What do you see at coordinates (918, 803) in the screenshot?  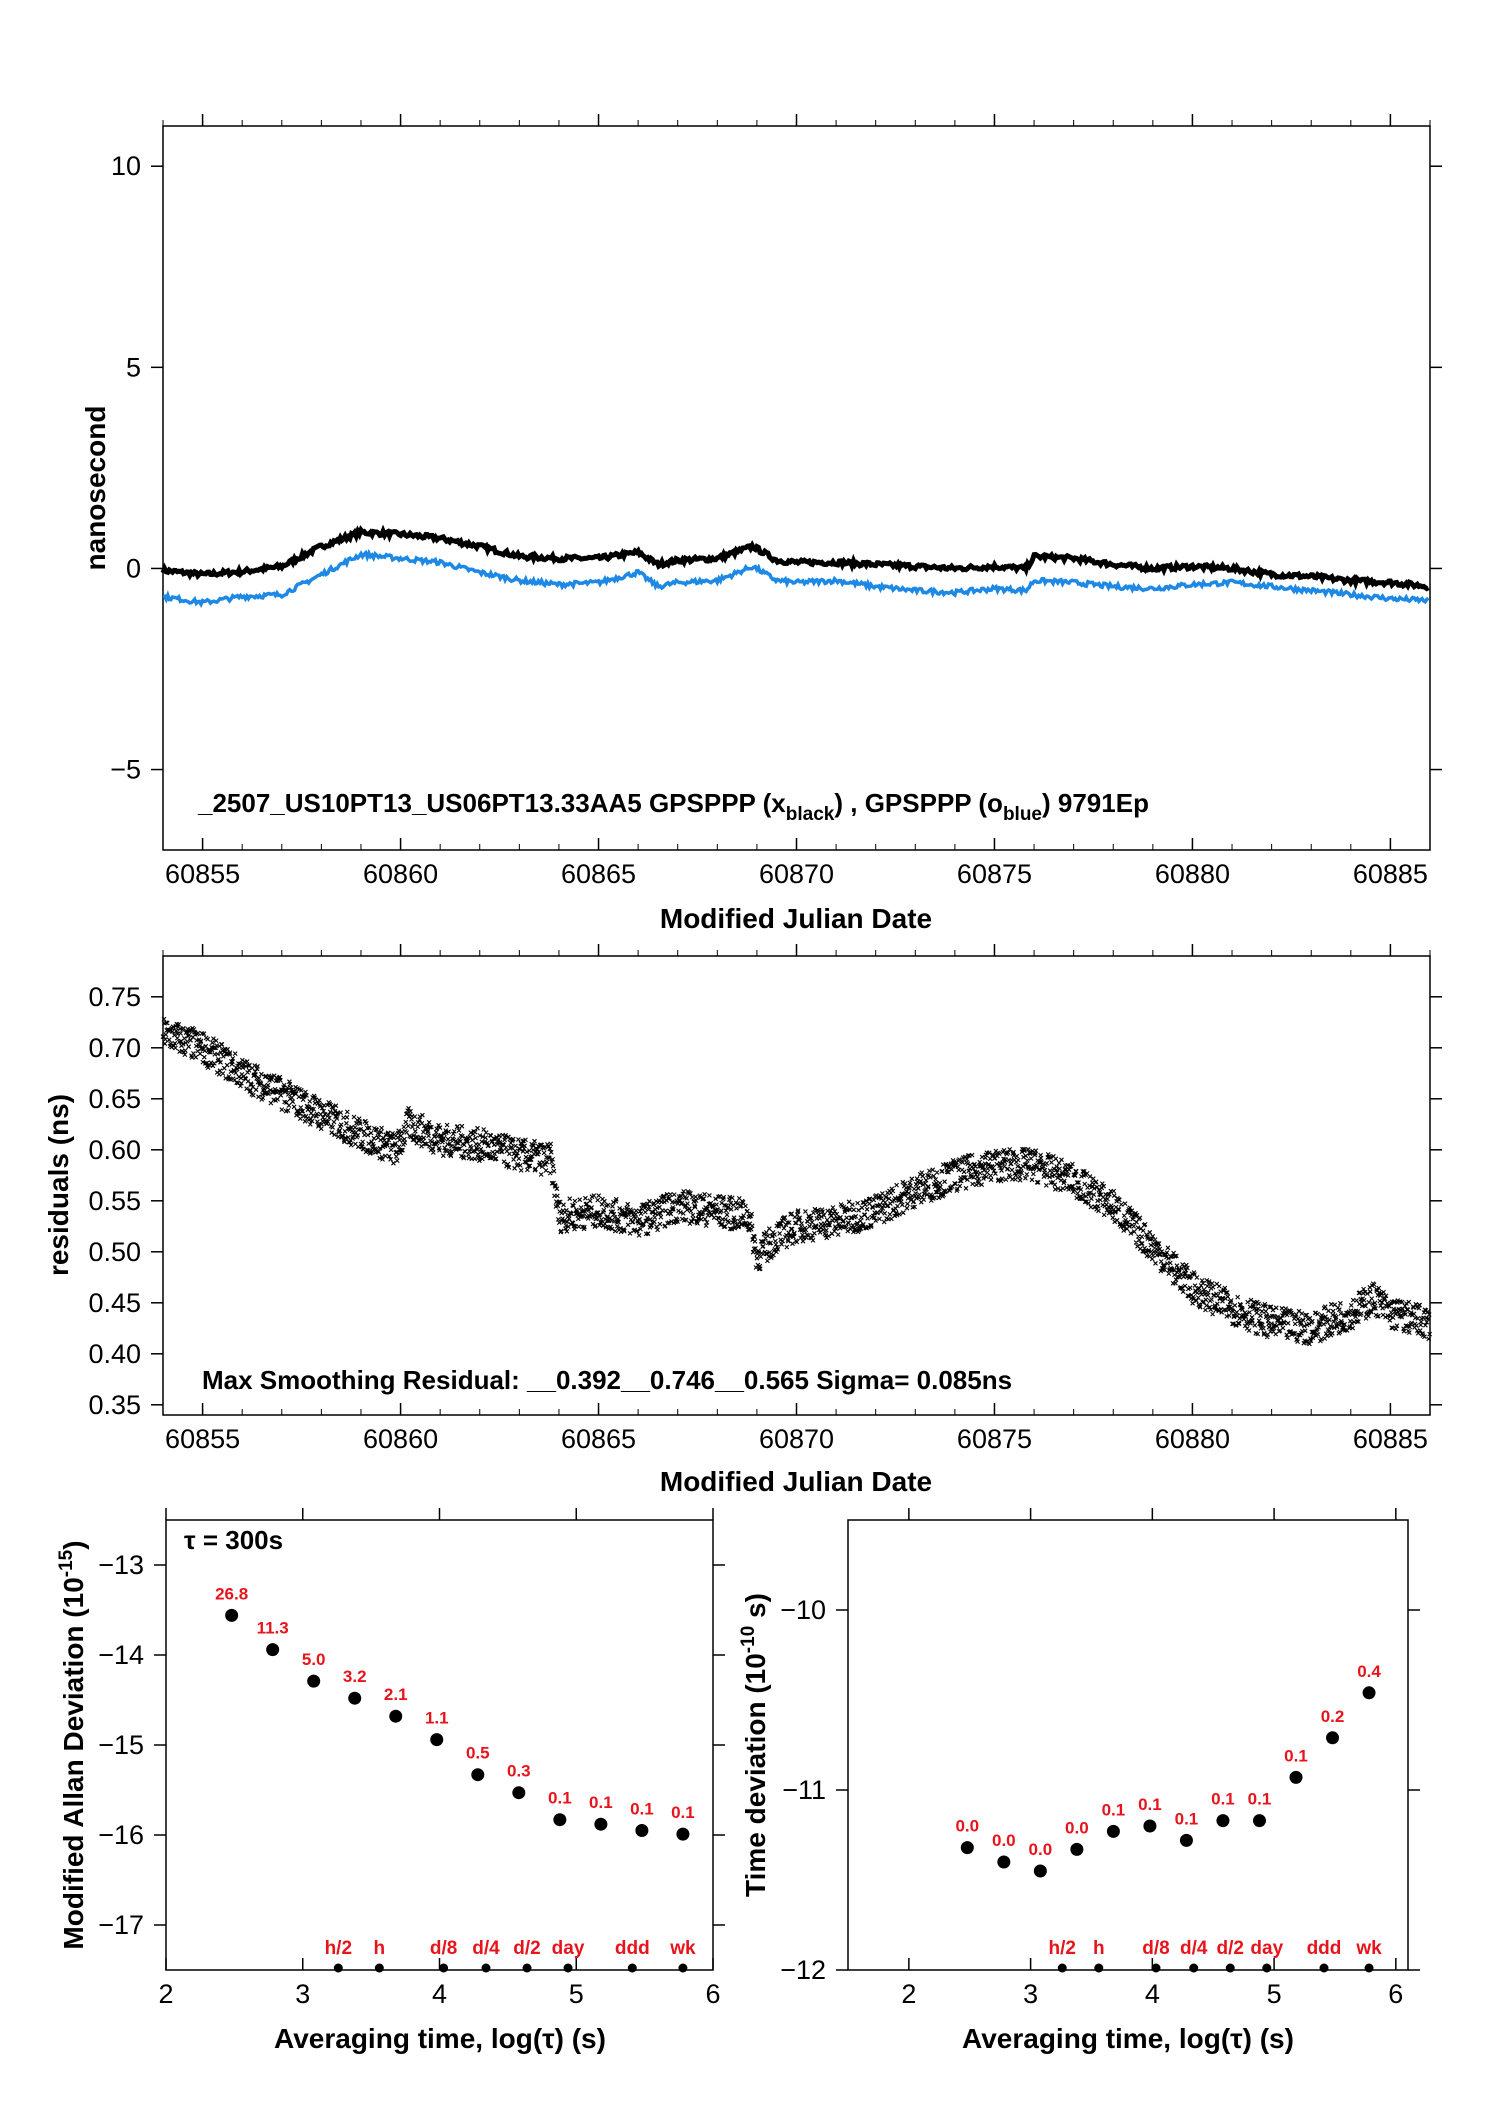 I see `annotation-mid: ) , GPSPPP (o` at bounding box center [918, 803].